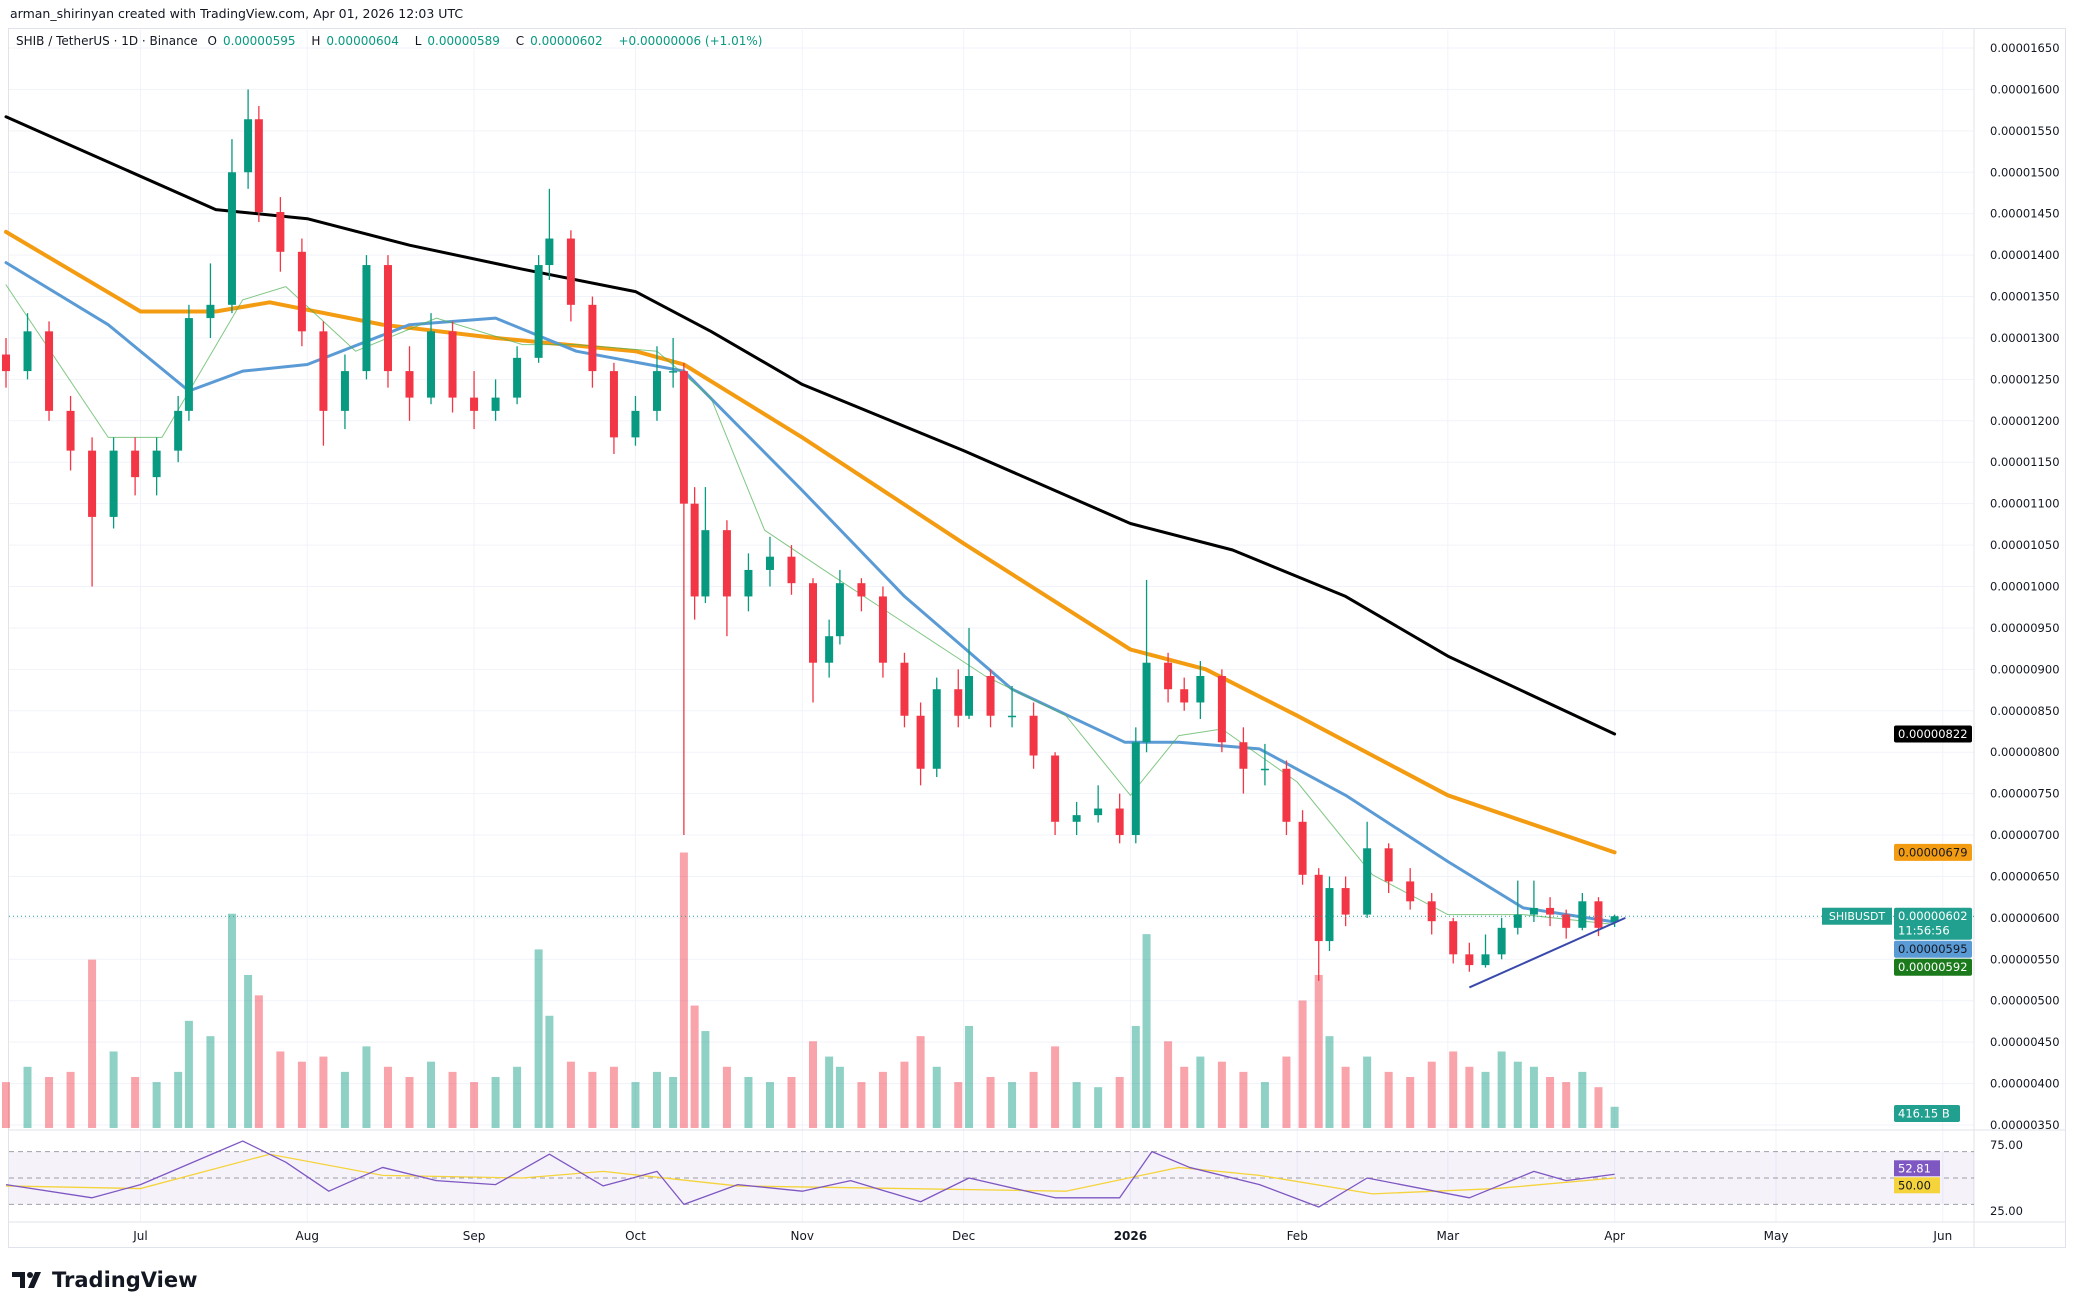 The width and height of the screenshot is (2078, 1311). I want to click on symbol-tag, so click(1857, 916).